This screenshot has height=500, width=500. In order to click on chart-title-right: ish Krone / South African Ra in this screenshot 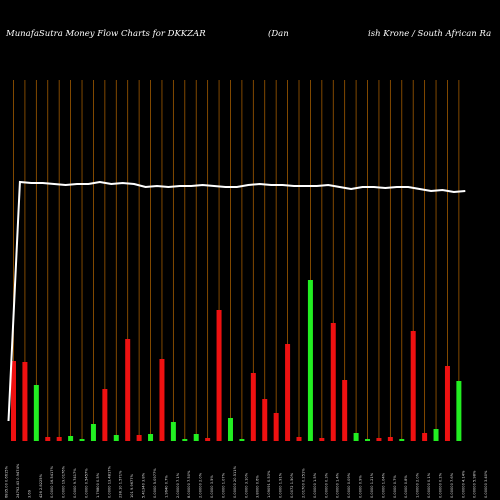, I will do `click(429, 34)`.